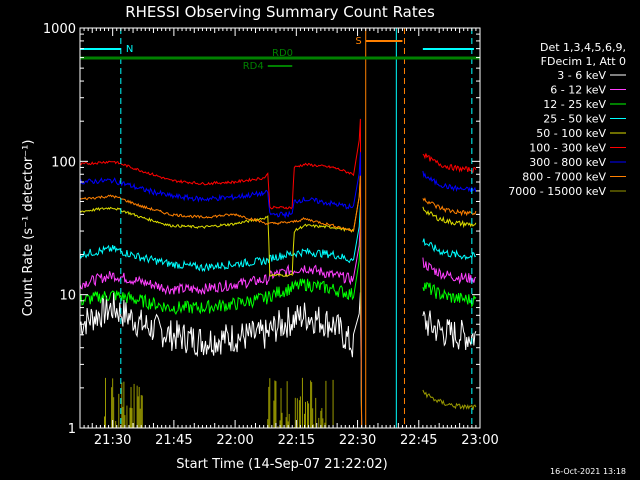 The image size is (640, 480). Describe the element at coordinates (449, 217) in the screenshot. I see `series-50-100-kev-after-gap` at that location.